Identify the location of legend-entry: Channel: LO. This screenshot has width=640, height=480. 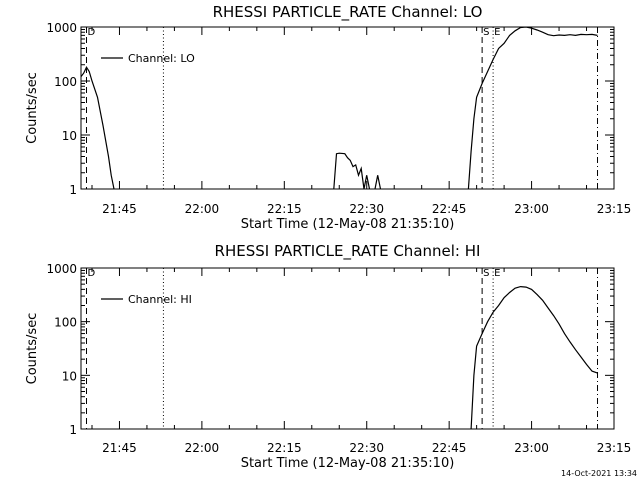
(161, 58).